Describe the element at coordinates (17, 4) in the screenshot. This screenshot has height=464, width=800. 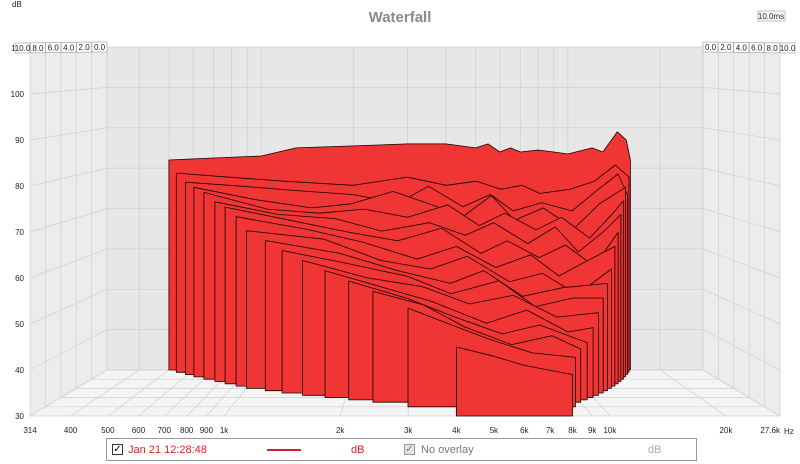
I see `y-unit-label: dB` at that location.